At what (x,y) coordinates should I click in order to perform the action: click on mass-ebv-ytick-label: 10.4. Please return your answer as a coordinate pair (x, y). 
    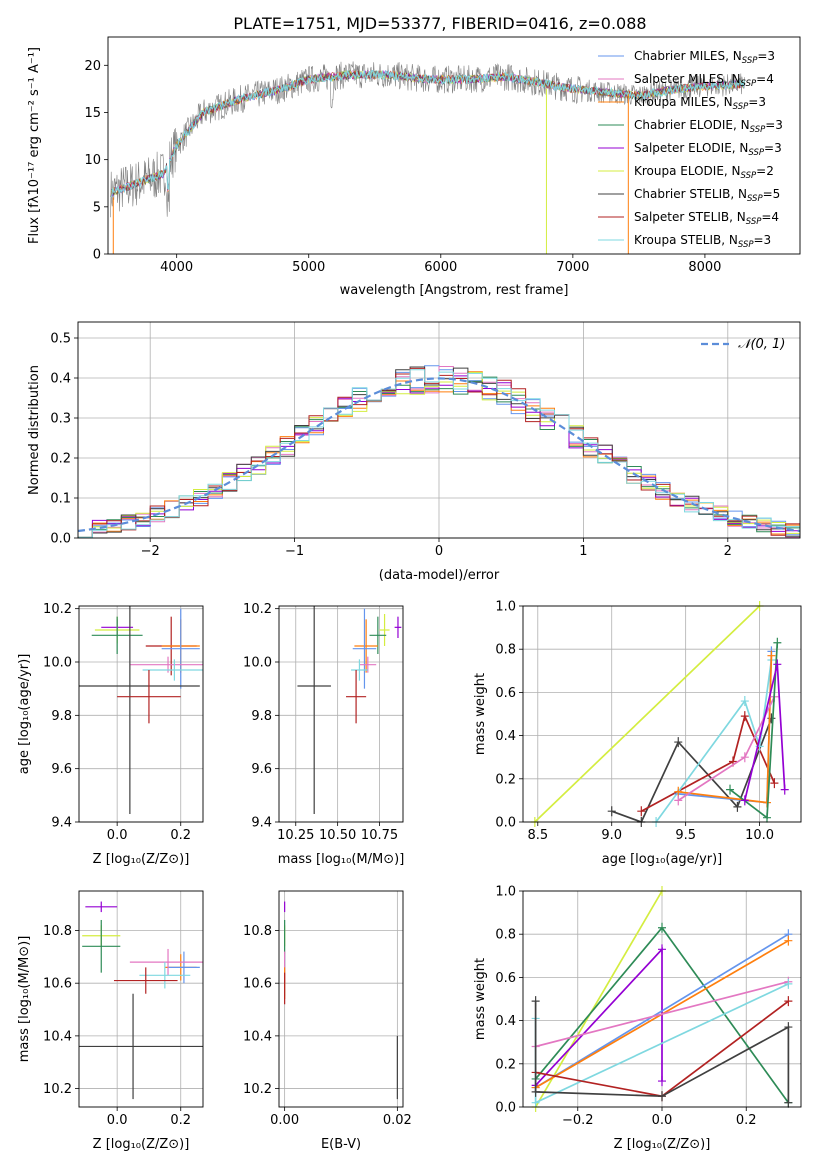
    Looking at the image, I should click on (257, 1036).